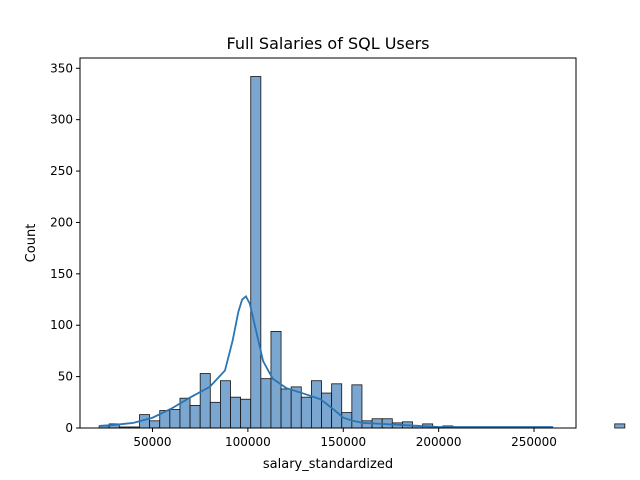  Describe the element at coordinates (69, 428) in the screenshot. I see `y-tick-label: 0` at that location.